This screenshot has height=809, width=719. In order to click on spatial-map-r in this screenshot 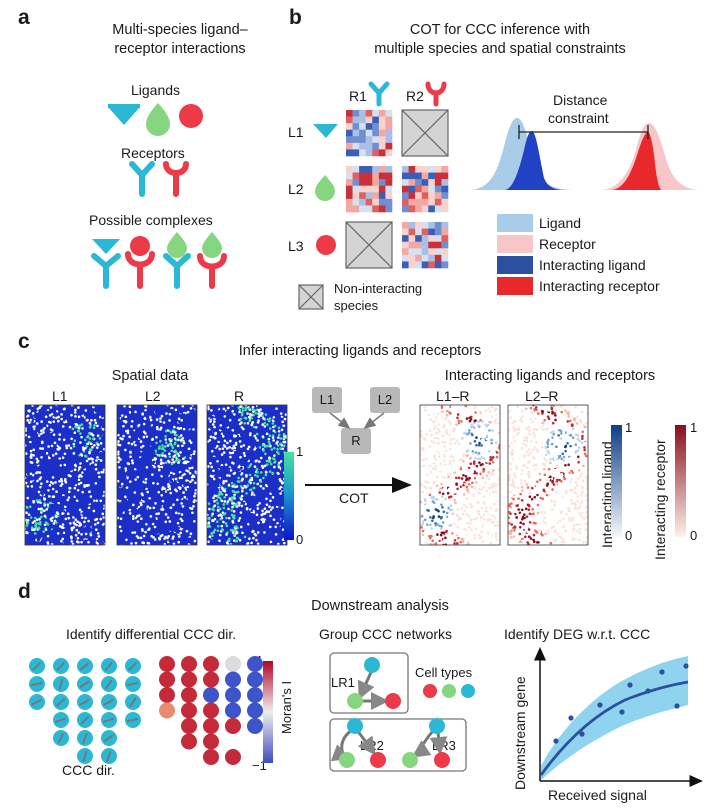, I will do `click(247, 475)`.